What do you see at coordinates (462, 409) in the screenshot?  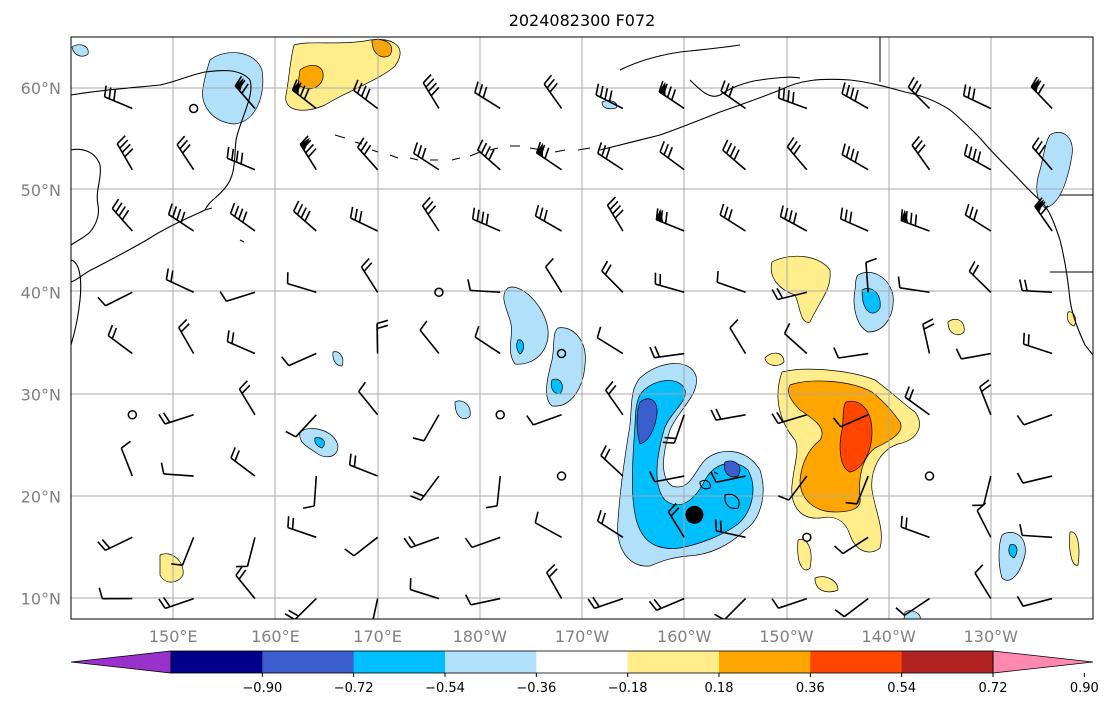 I see `contour-negative-d` at bounding box center [462, 409].